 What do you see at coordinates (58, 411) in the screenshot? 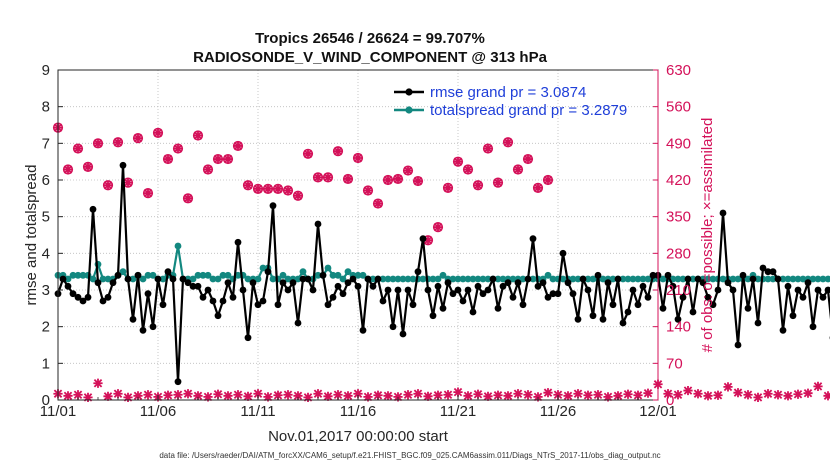
I see `x-tick-label: 11/01` at bounding box center [58, 411].